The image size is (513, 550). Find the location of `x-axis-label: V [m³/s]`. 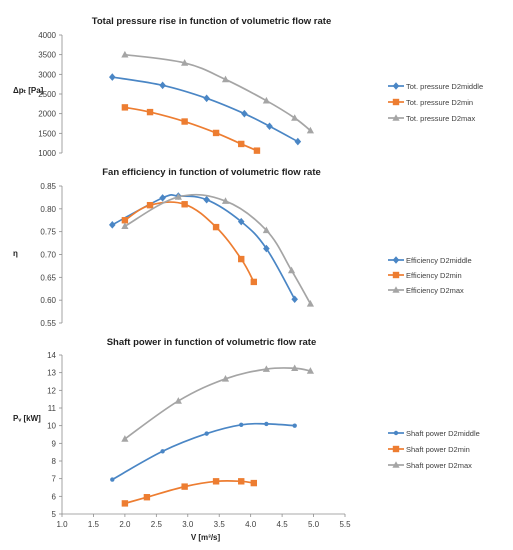

x-axis-label: V [m³/s] is located at coordinates (206, 537).